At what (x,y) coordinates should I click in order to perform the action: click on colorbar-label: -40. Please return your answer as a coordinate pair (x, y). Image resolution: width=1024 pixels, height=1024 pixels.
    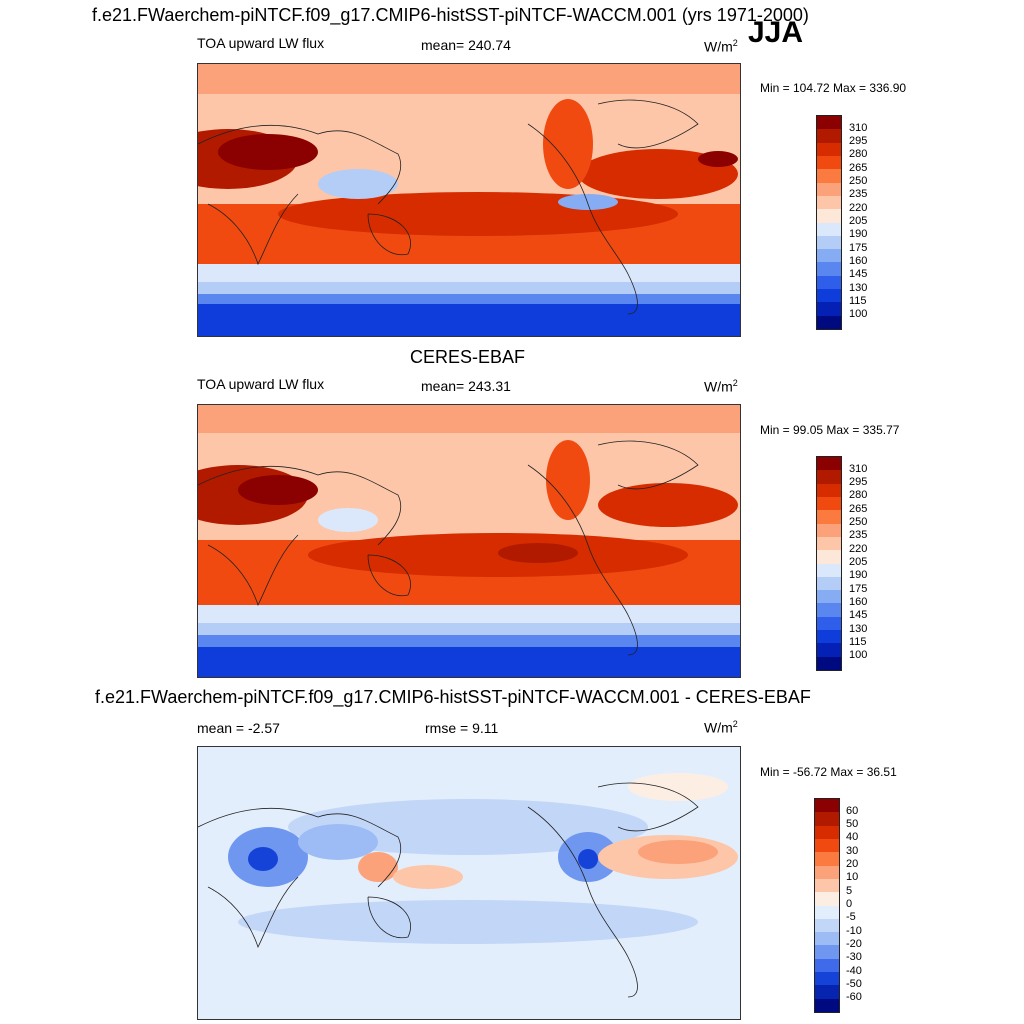
    Looking at the image, I should click on (854, 970).